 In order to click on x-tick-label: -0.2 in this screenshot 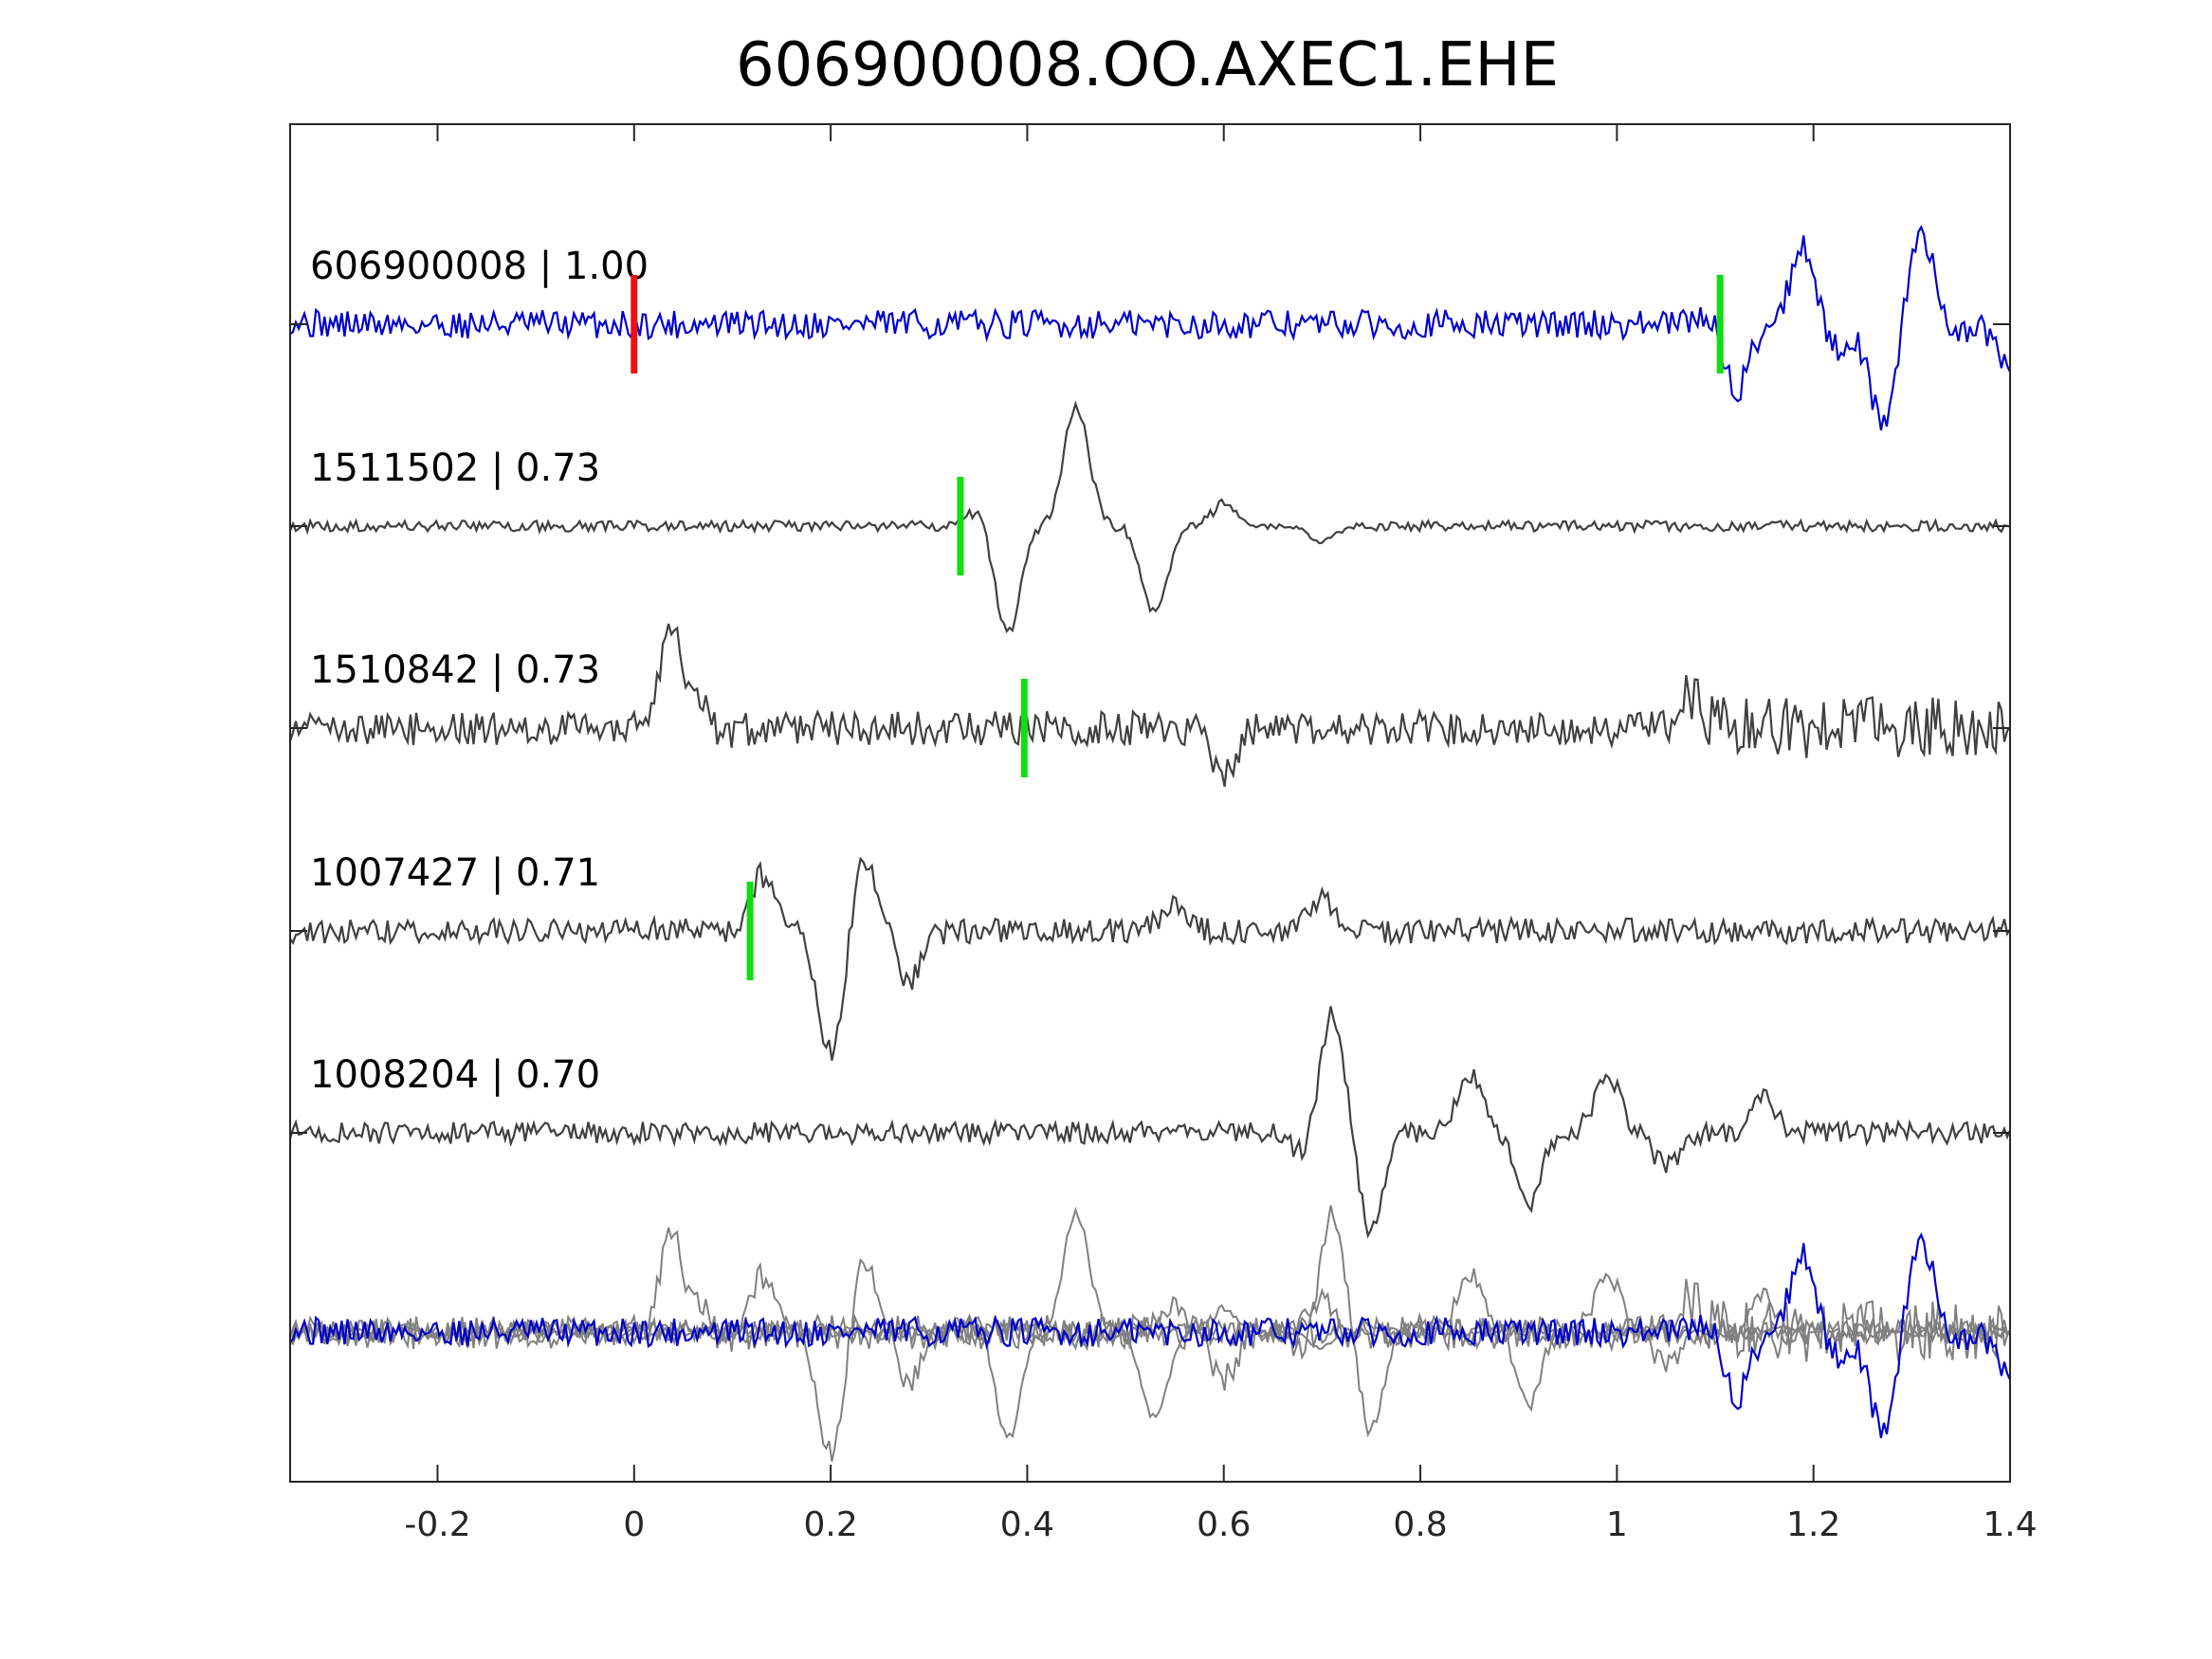, I will do `click(437, 1524)`.